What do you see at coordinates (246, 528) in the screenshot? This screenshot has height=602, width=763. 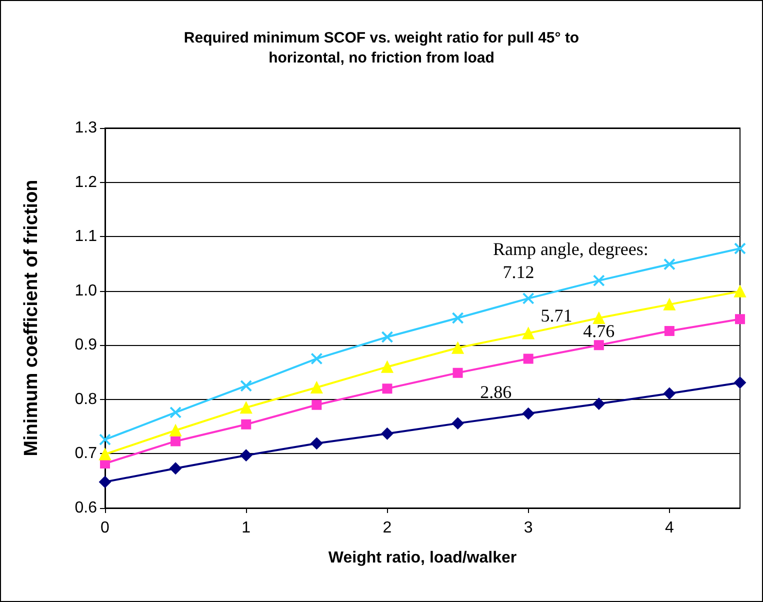 I see `x-tick-label: 1` at bounding box center [246, 528].